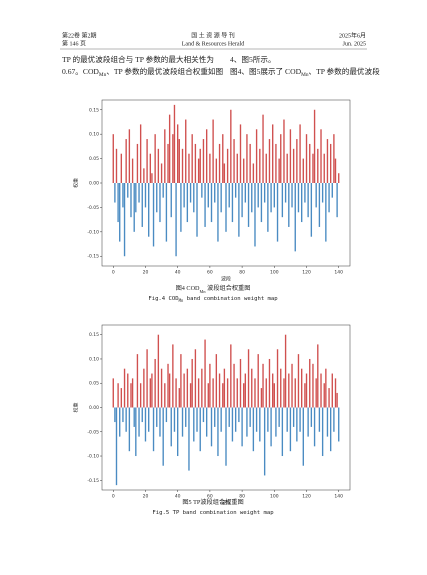  I want to click on header-center: Land & Resources Herald, so click(213, 44).